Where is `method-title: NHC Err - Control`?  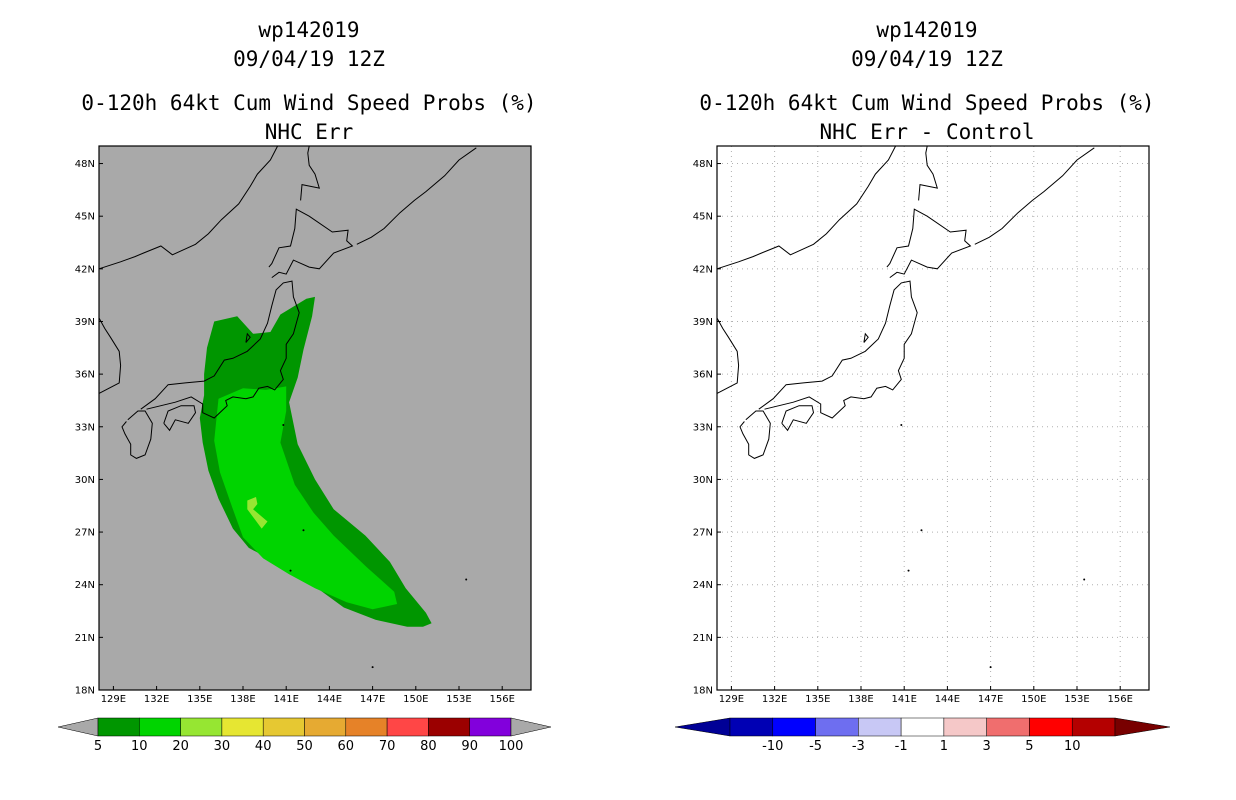
method-title: NHC Err - Control is located at coordinates (927, 132).